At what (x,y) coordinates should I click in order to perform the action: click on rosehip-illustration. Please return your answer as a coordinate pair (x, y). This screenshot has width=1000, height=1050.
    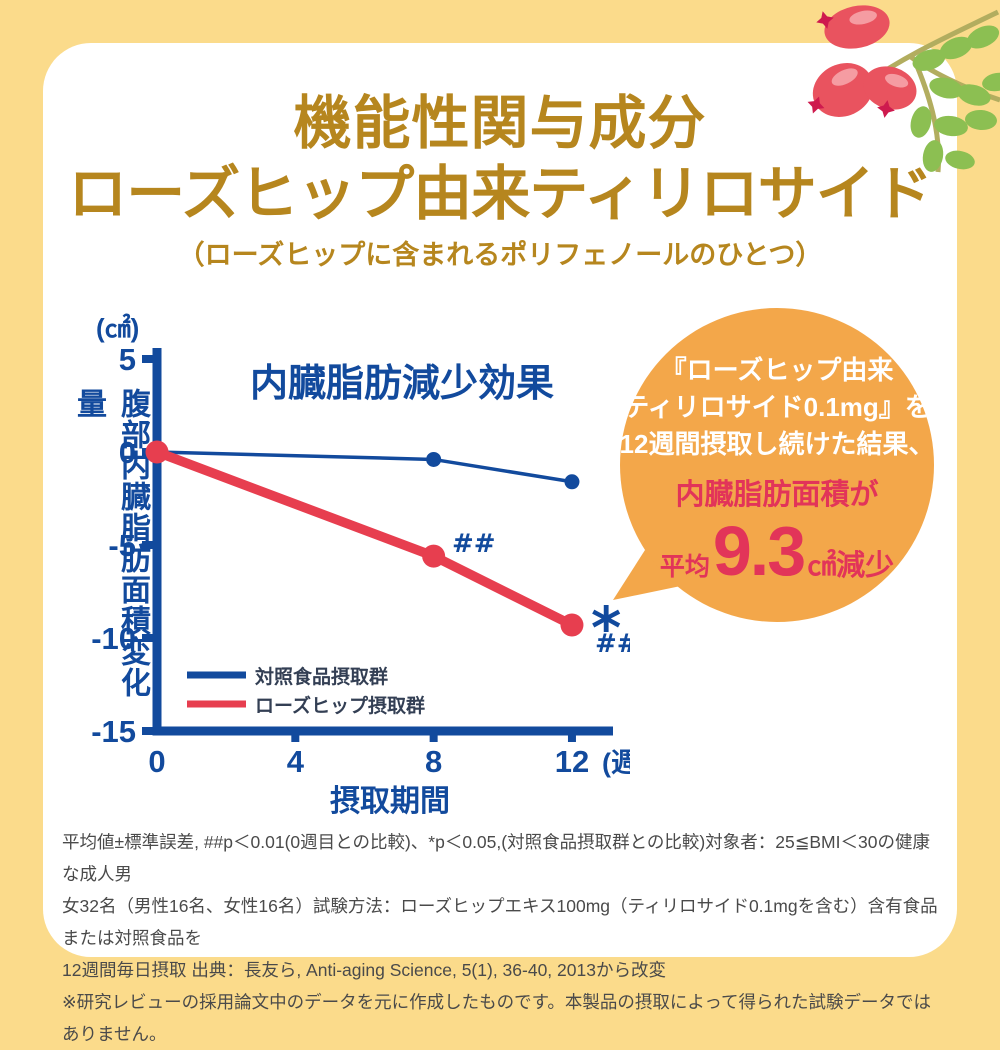
    Looking at the image, I should click on (903, 89).